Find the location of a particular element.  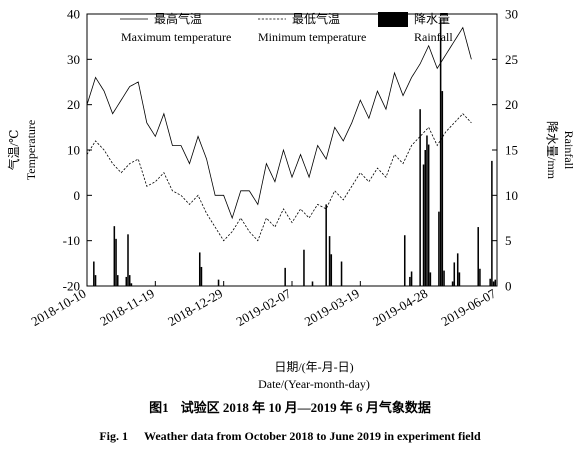

left-tick-label-2: 0 is located at coordinates (77, 195).